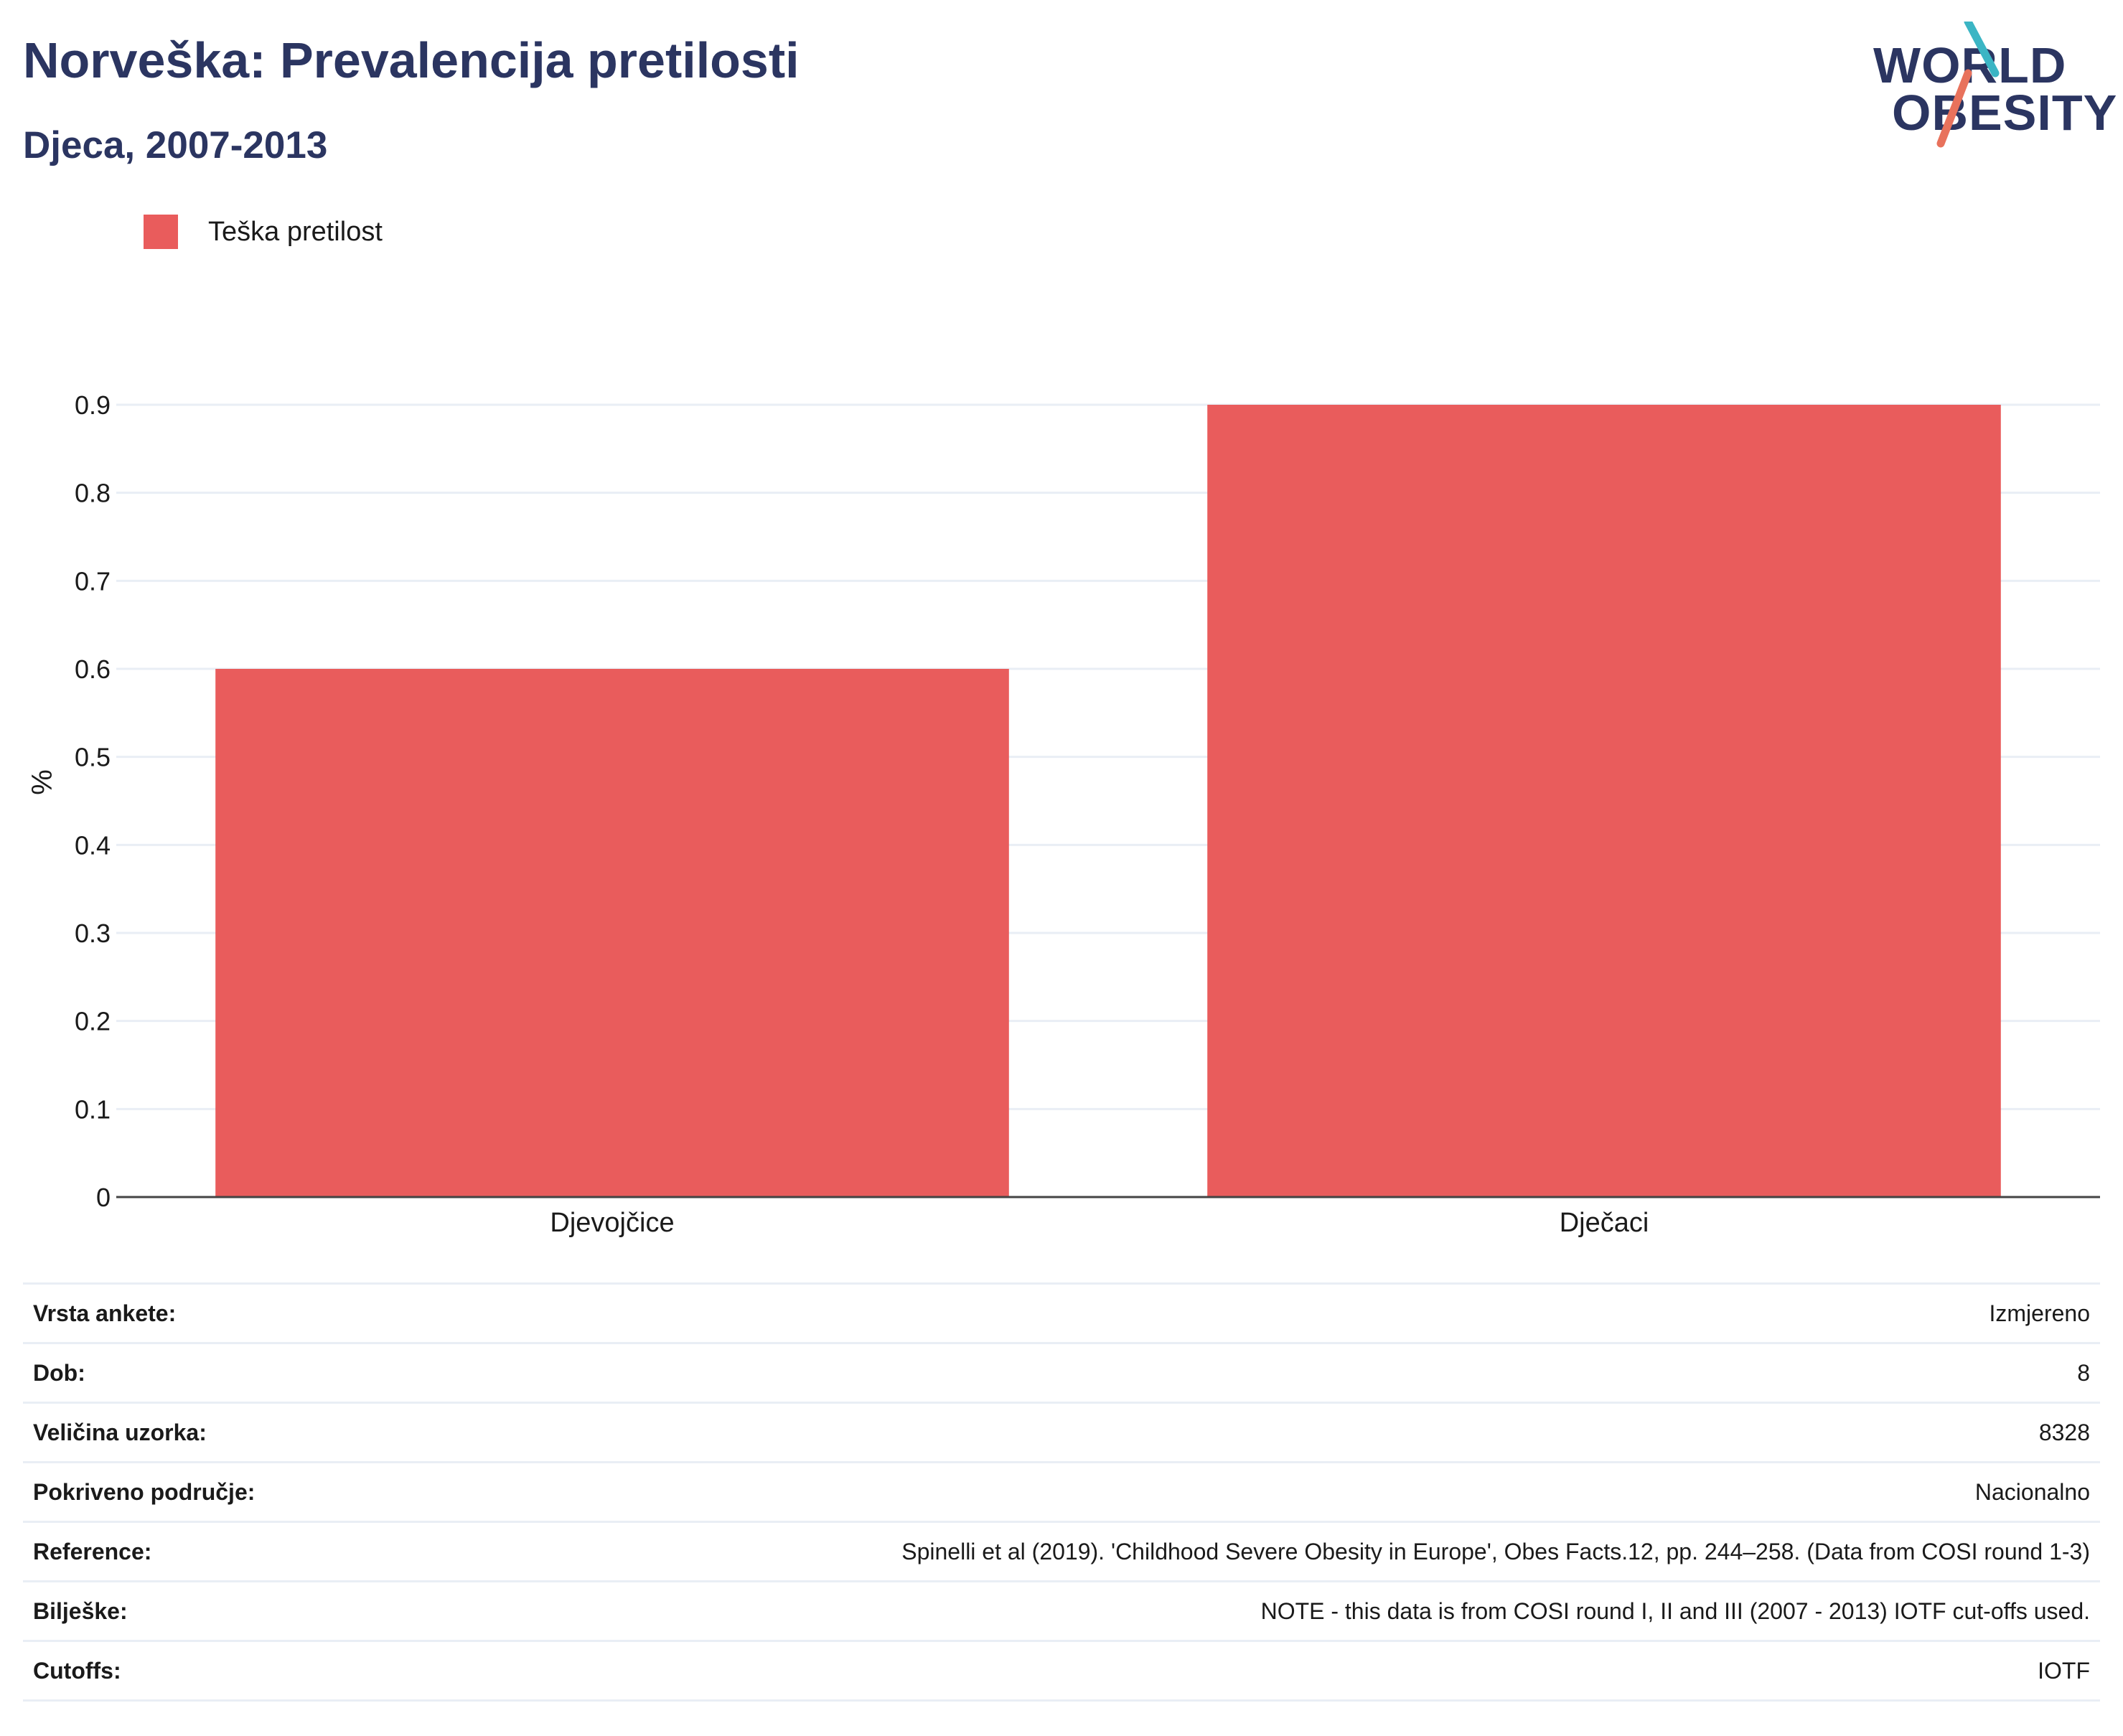 The image size is (2123, 1736). What do you see at coordinates (175, 145) in the screenshot?
I see `page-subtitle: Djeca, 2007-2013` at bounding box center [175, 145].